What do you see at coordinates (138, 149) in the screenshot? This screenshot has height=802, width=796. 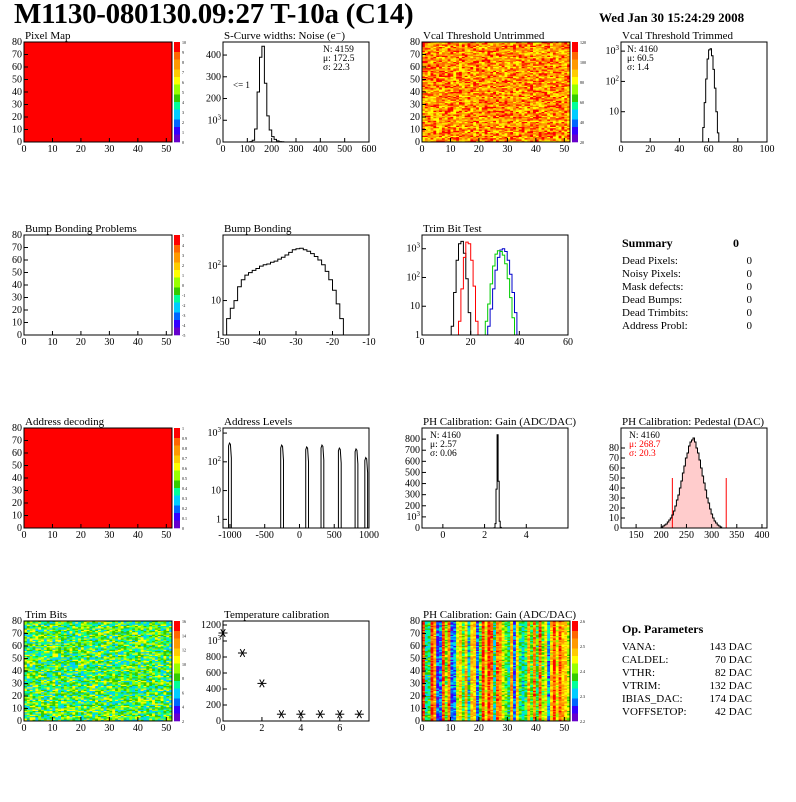 I see `x-tick-label: 40` at bounding box center [138, 149].